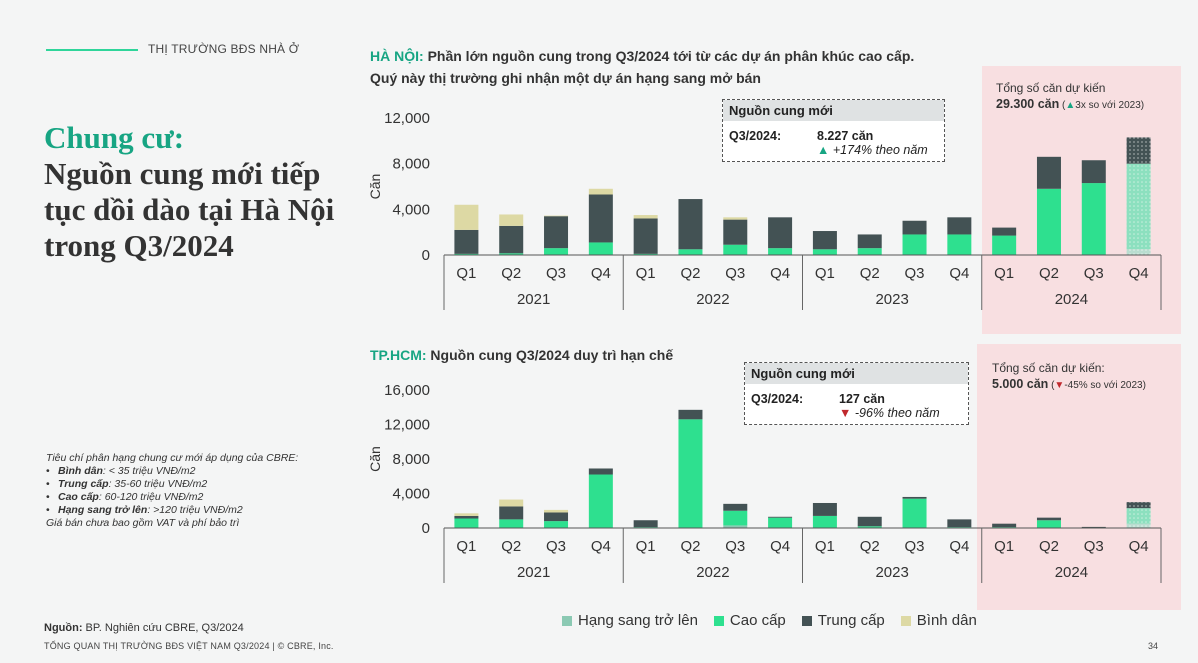  I want to click on hcm-forecast-band, so click(1079, 477).